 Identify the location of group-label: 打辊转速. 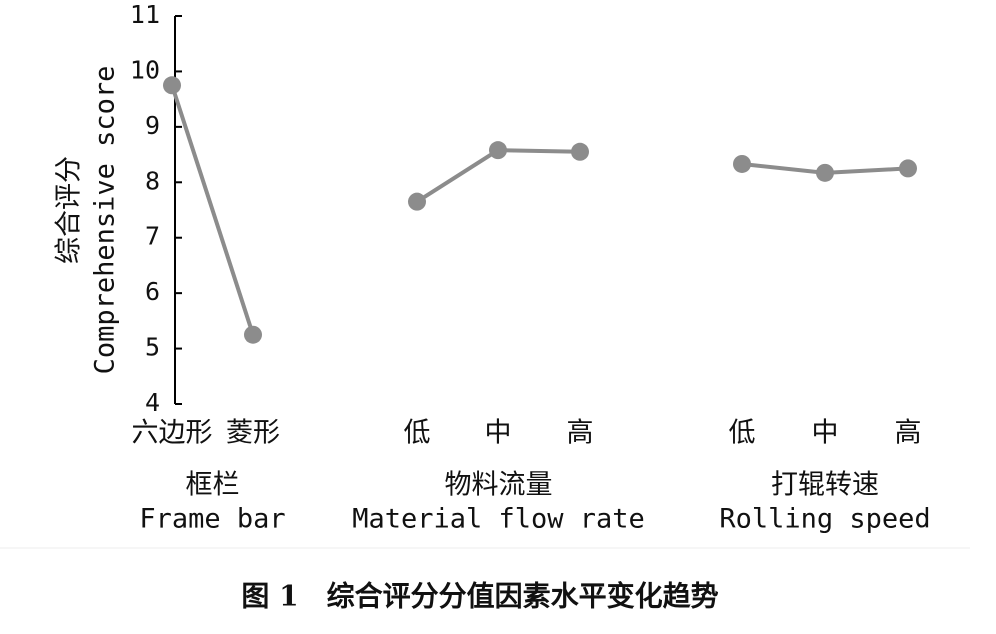
(825, 485).